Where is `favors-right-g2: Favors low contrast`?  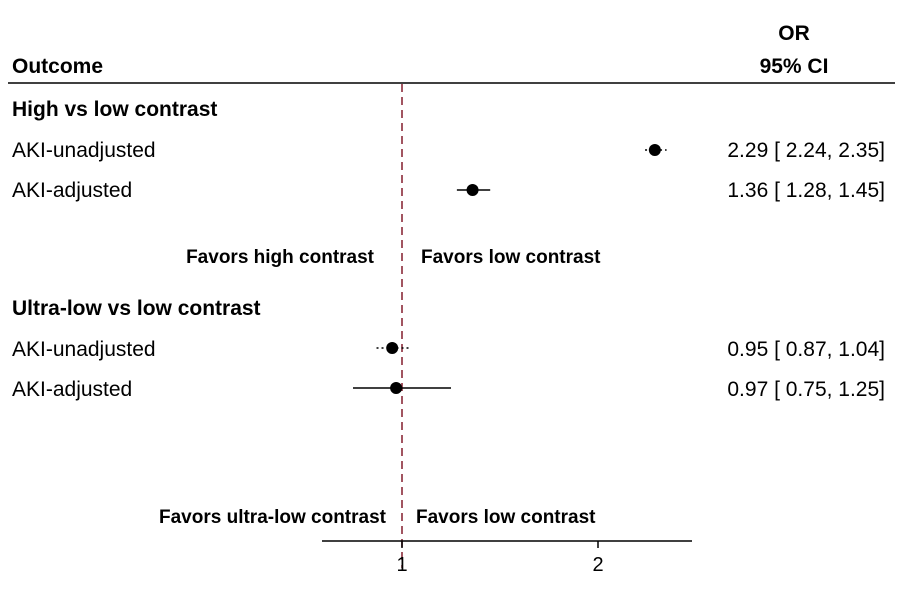
favors-right-g2: Favors low contrast is located at coordinates (506, 517).